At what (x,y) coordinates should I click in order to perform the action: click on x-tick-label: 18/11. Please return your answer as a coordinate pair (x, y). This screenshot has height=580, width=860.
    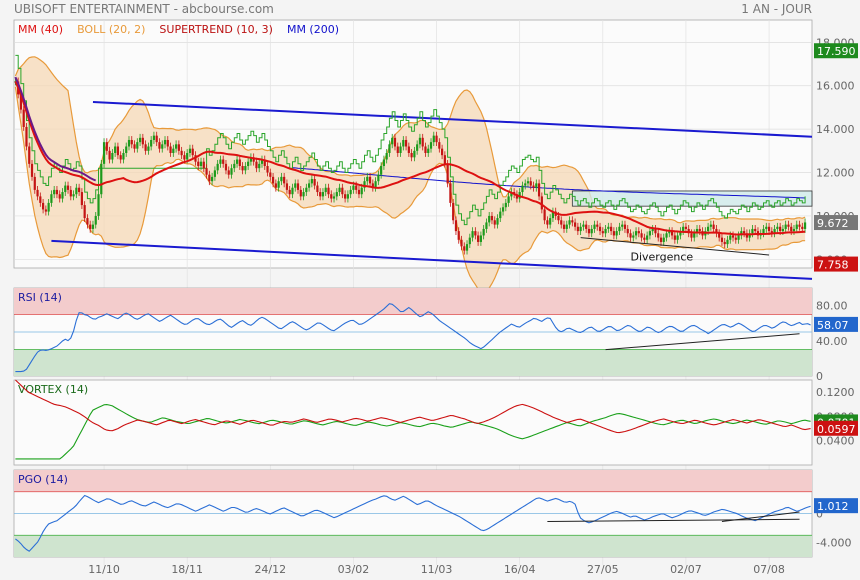
    Looking at the image, I should click on (187, 569).